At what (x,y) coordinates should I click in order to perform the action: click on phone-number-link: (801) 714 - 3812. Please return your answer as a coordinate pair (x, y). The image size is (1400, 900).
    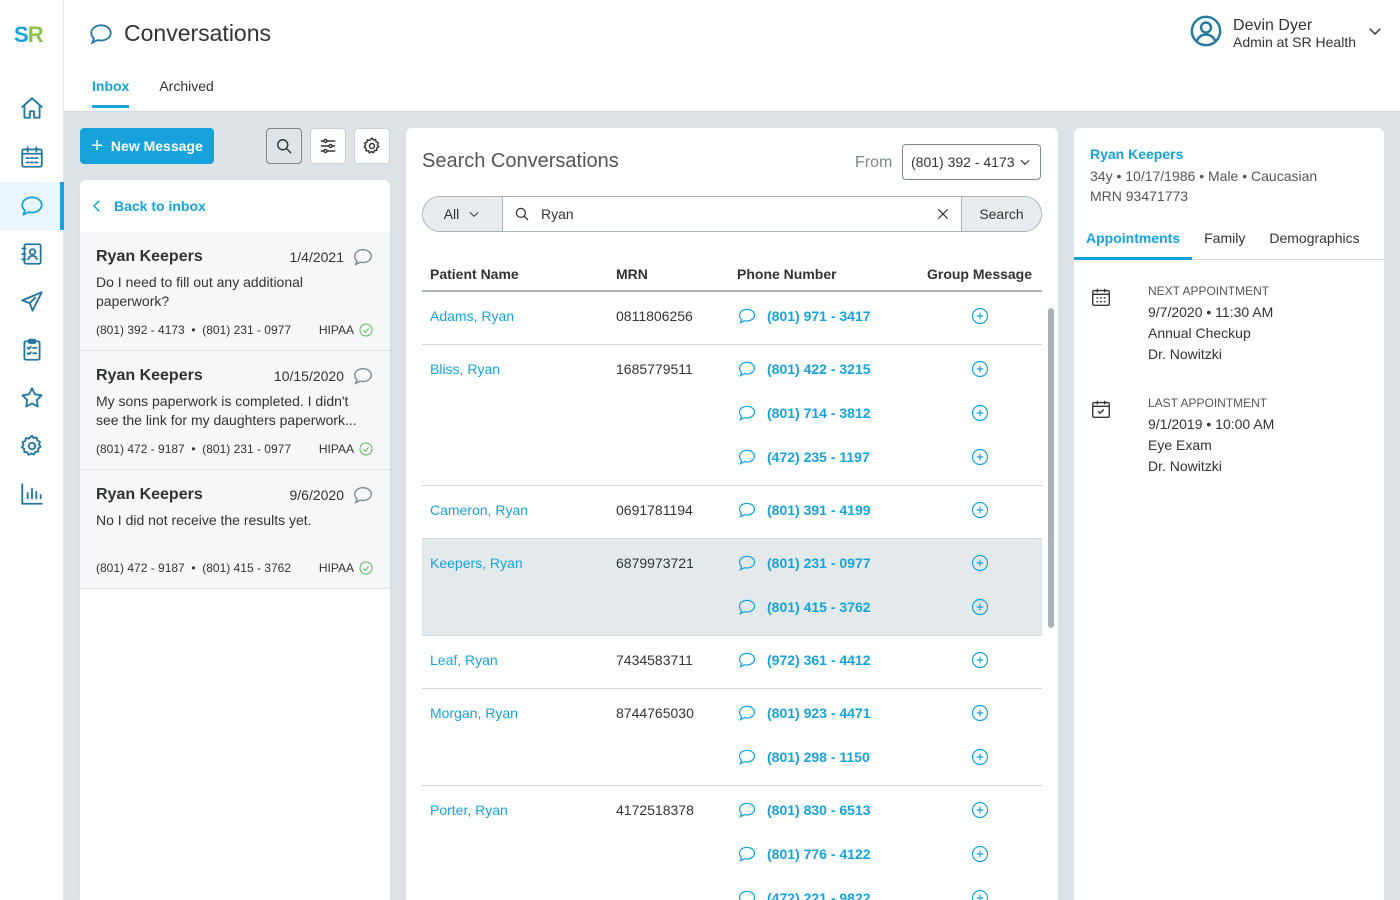
    Looking at the image, I should click on (827, 413).